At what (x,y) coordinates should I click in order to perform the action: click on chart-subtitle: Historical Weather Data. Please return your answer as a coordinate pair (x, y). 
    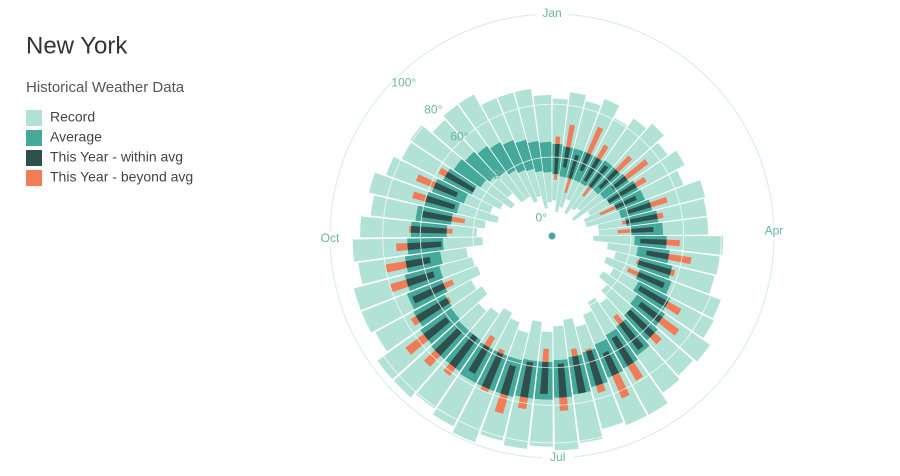
    Looking at the image, I should click on (105, 87).